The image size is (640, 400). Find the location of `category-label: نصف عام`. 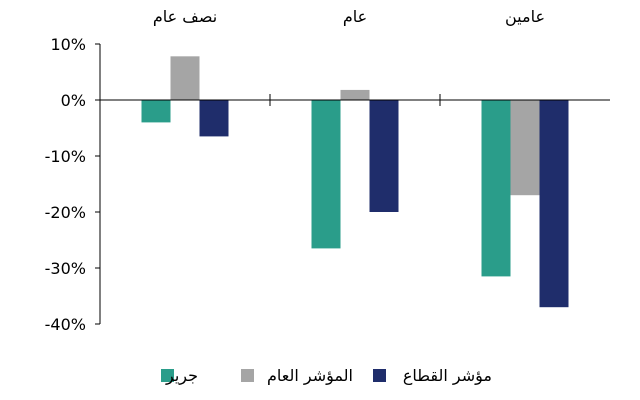

category-label: نصف عام is located at coordinates (185, 16).